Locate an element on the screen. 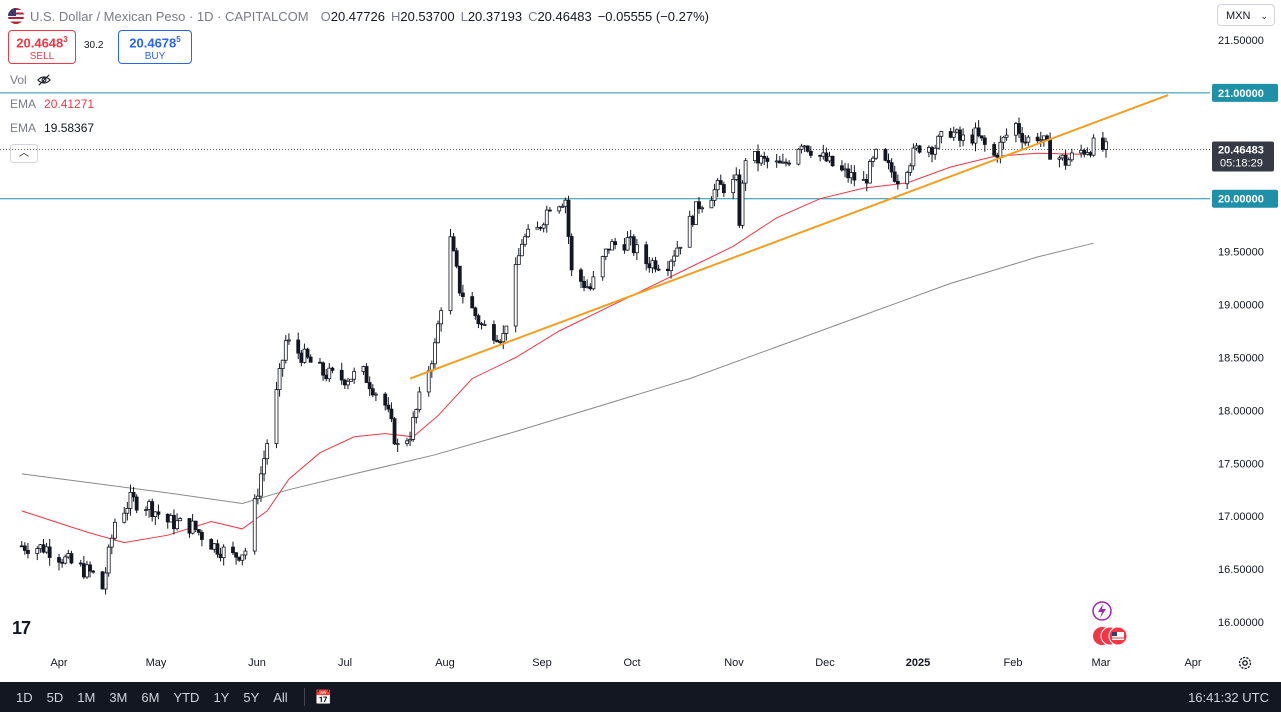  buy-price: 20.4678 is located at coordinates (153, 43).